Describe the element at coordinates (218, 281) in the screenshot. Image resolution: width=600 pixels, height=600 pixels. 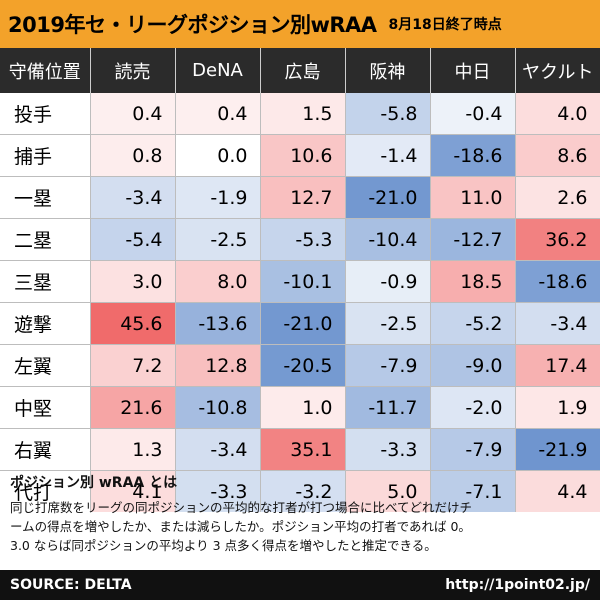
I see `heatmap-cell: 8.0` at that location.